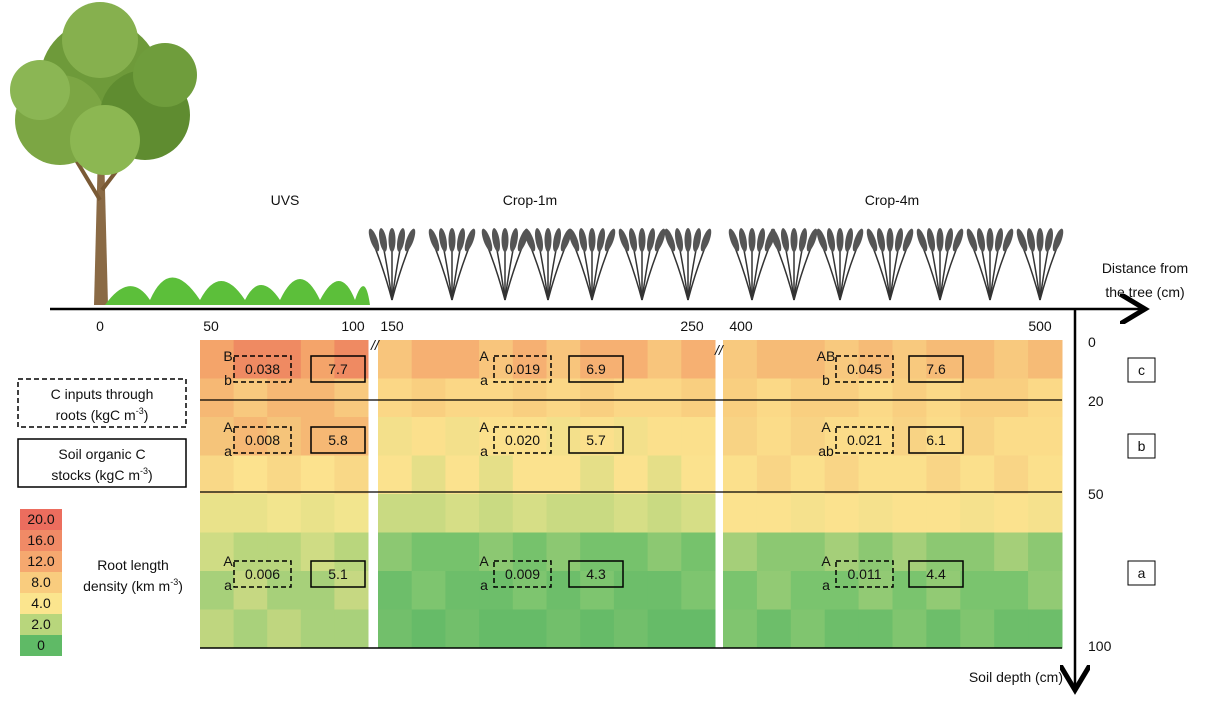 This screenshot has width=1210, height=702. I want to click on x-axis-label: the tree (cm), so click(1144, 292).